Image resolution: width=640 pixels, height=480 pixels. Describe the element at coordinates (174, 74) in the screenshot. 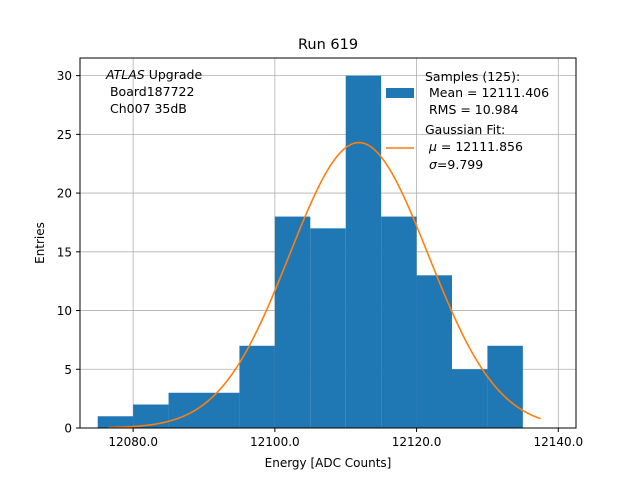

I see `annotation-upgrade: Upgrade` at that location.